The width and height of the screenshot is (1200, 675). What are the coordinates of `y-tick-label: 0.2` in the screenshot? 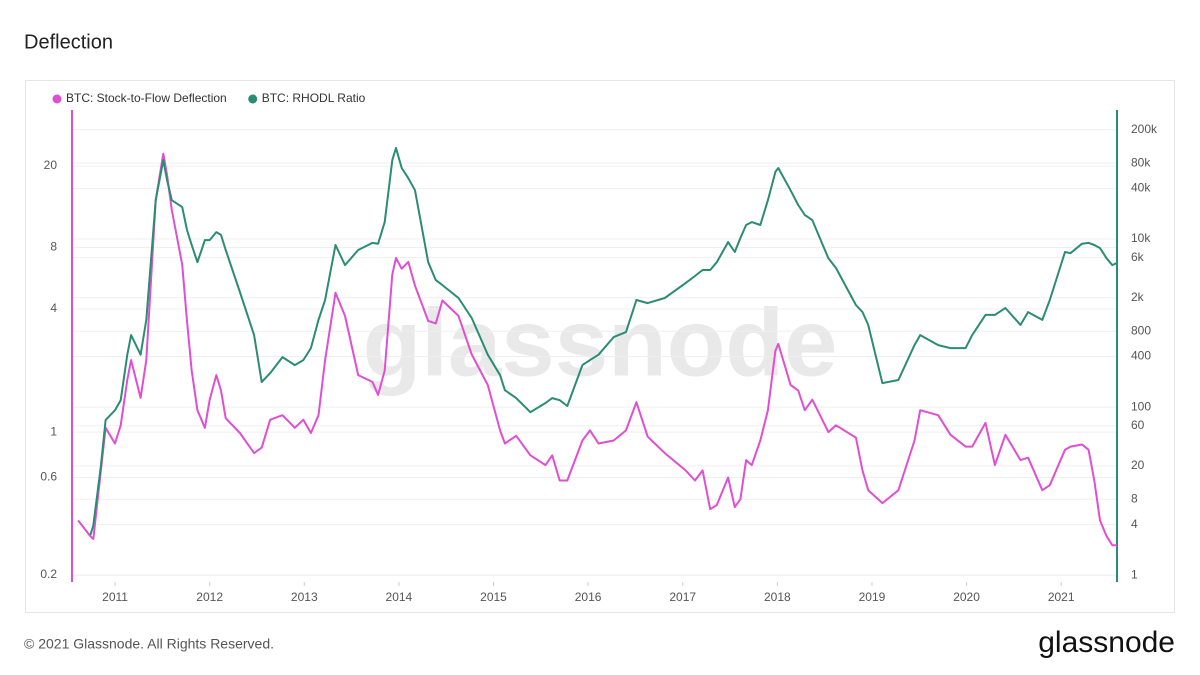 It's located at (48, 574).